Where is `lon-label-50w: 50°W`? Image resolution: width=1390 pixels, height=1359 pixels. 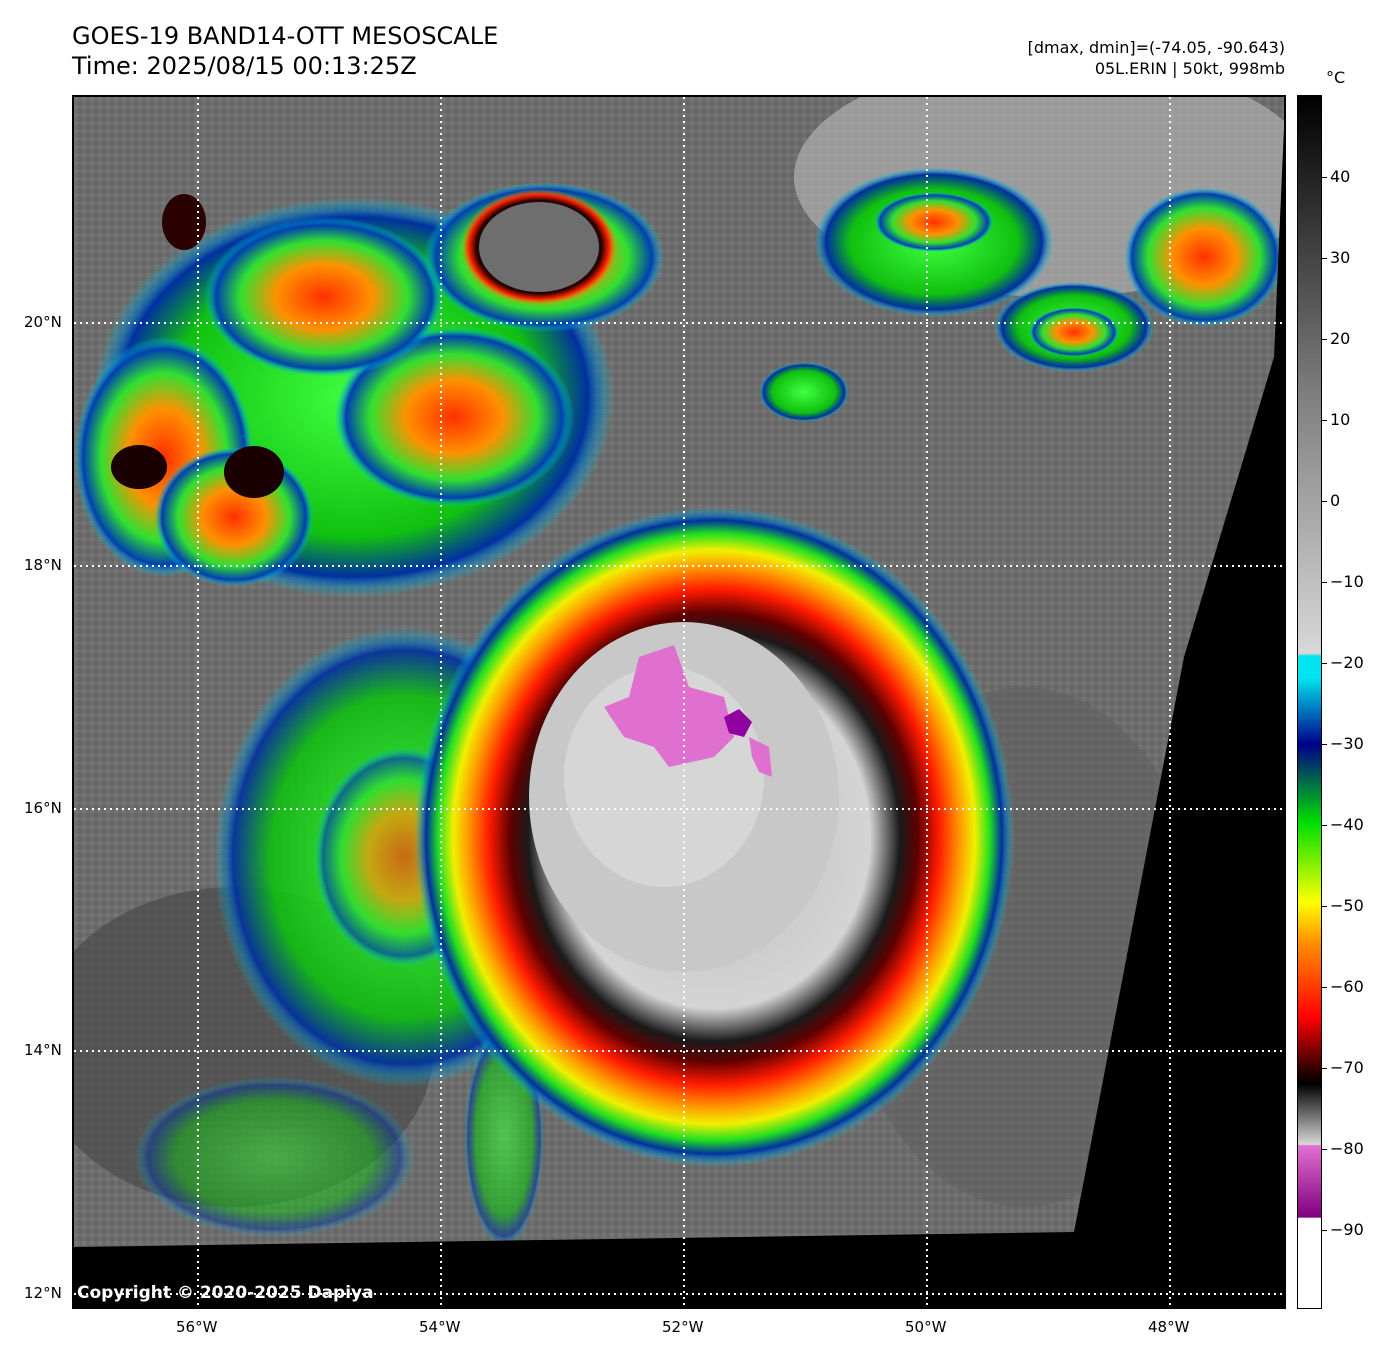
lon-label-50w: 50°W is located at coordinates (926, 1327).